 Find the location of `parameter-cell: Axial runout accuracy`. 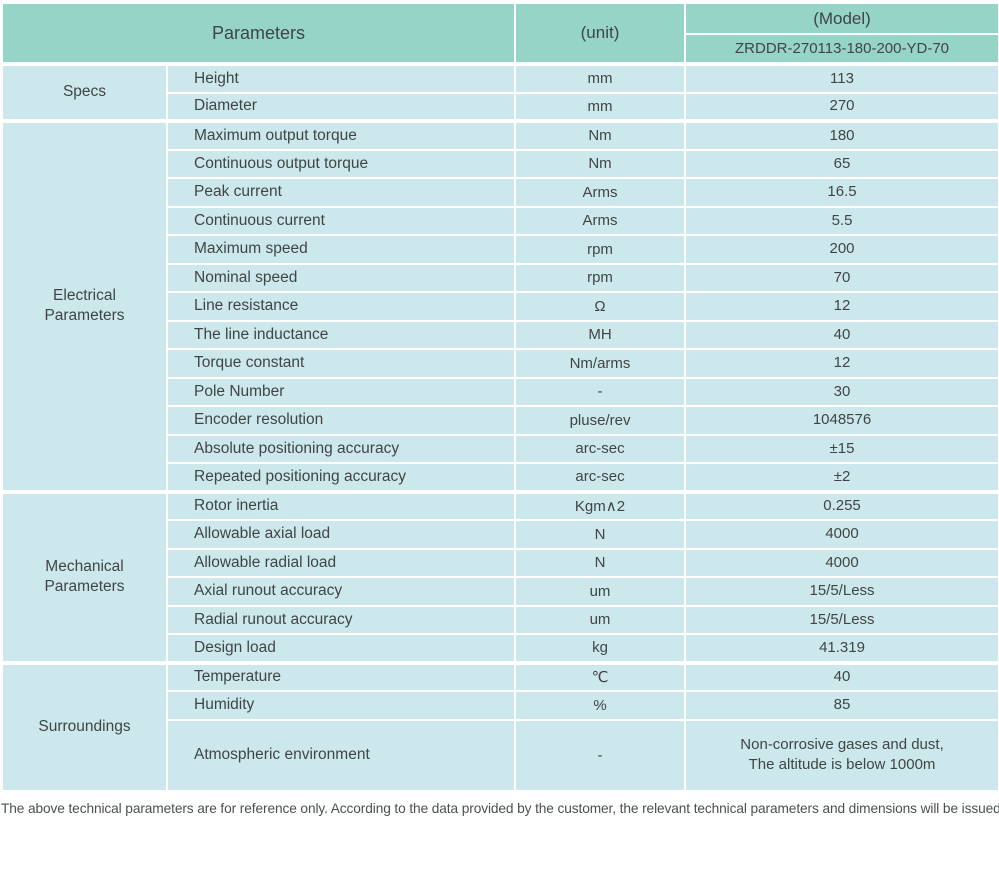

parameter-cell: Axial runout accuracy is located at coordinates (341, 591).